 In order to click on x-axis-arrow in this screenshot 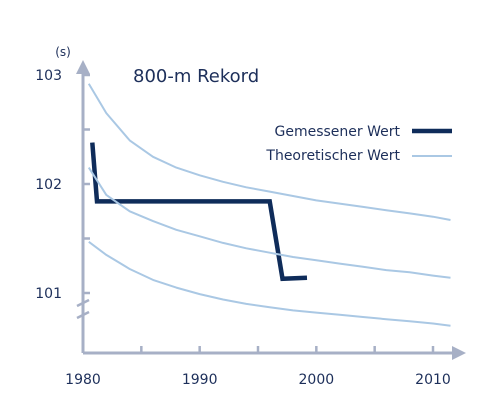, I will do `click(459, 353)`.